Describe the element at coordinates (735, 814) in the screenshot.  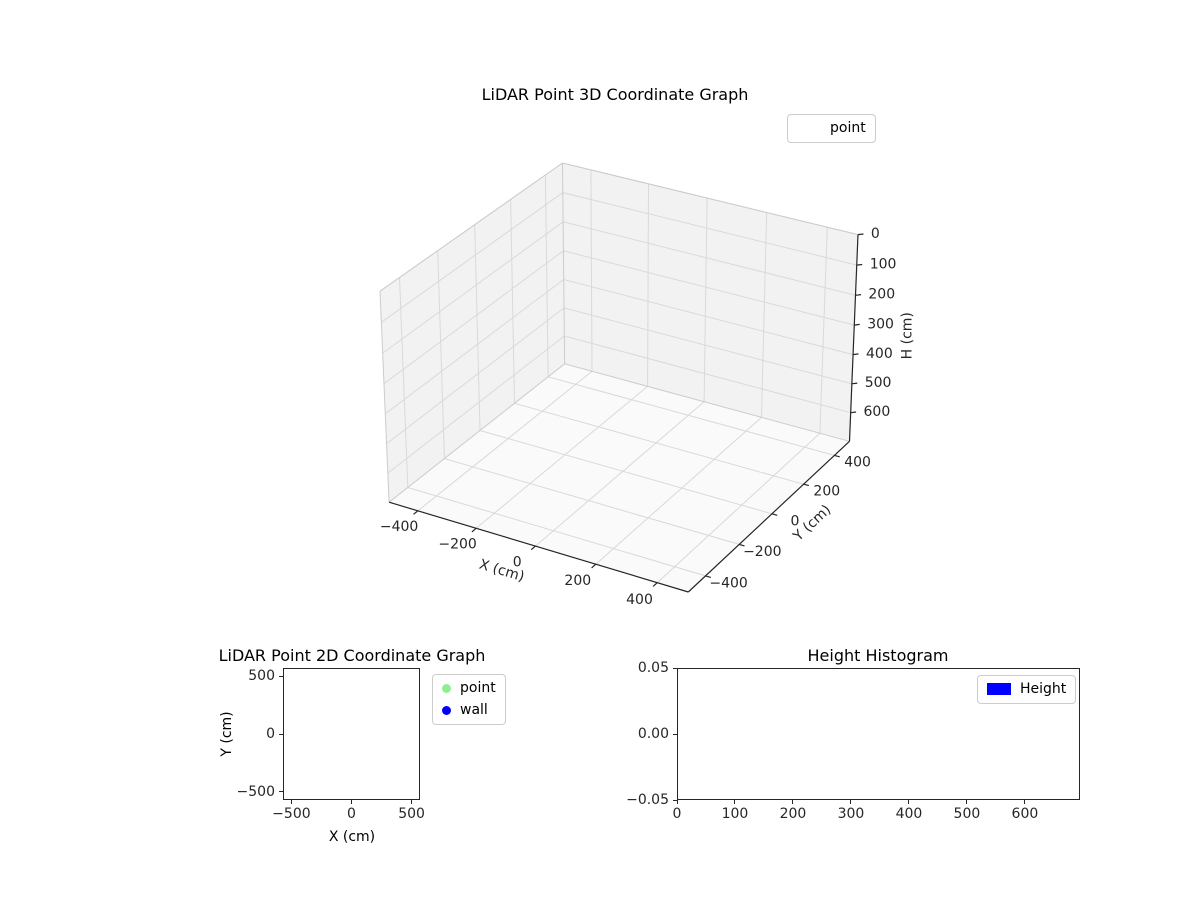
I see `hist-x-tick-label: 100` at that location.